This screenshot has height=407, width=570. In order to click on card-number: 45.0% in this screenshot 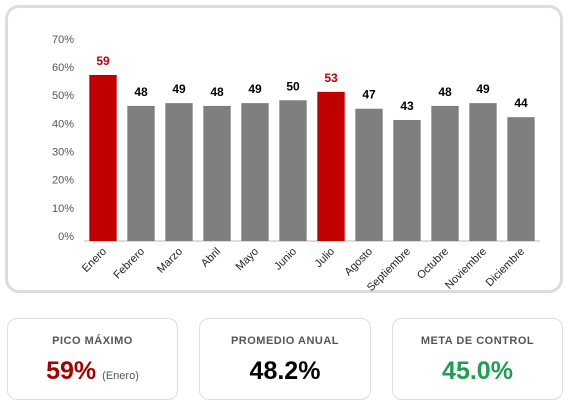, I will do `click(477, 371)`.